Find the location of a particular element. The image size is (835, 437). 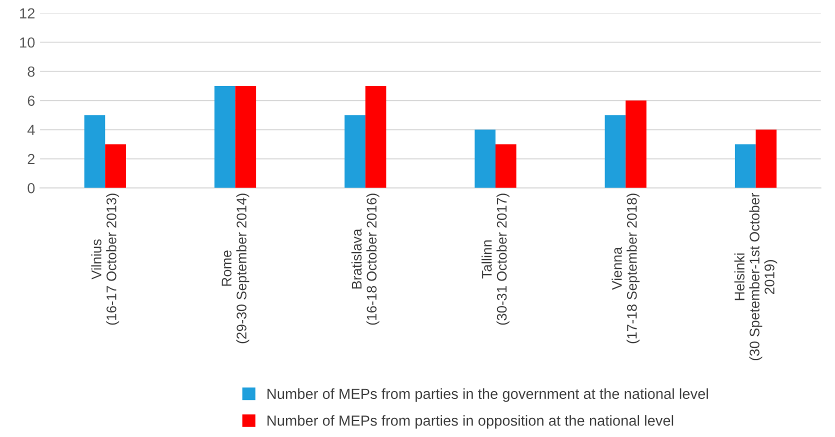

y-tick-label: 0 is located at coordinates (31, 188).